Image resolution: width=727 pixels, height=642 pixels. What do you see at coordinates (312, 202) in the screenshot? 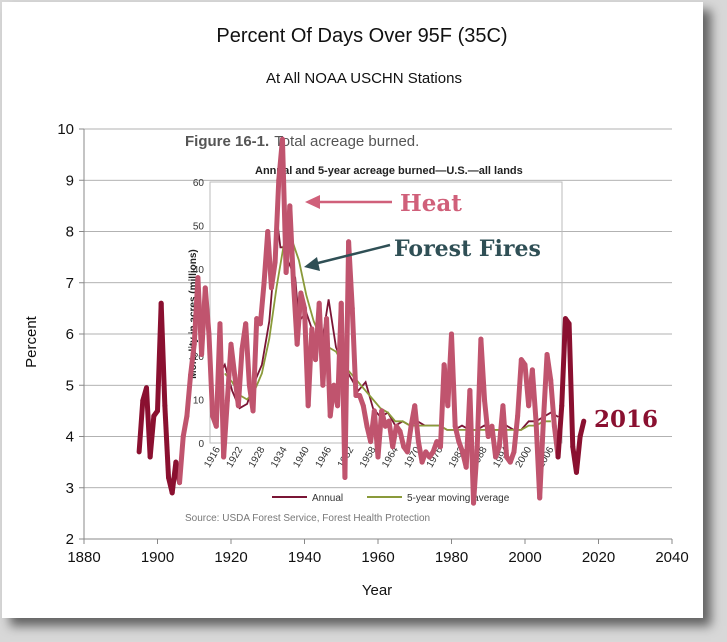
I see `heat-arrow-head` at bounding box center [312, 202].